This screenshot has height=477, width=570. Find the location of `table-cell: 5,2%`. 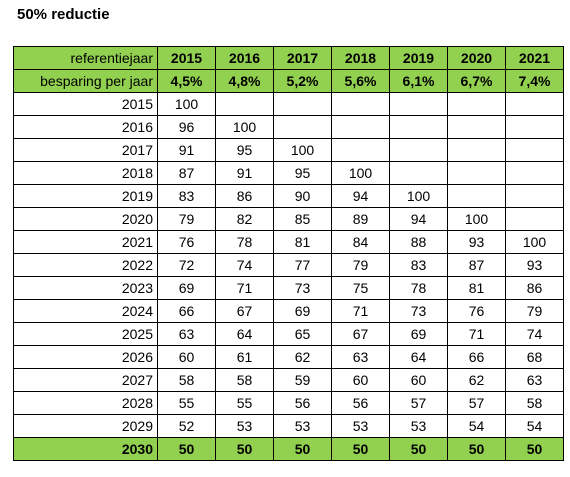

table-cell: 5,2% is located at coordinates (302, 81).